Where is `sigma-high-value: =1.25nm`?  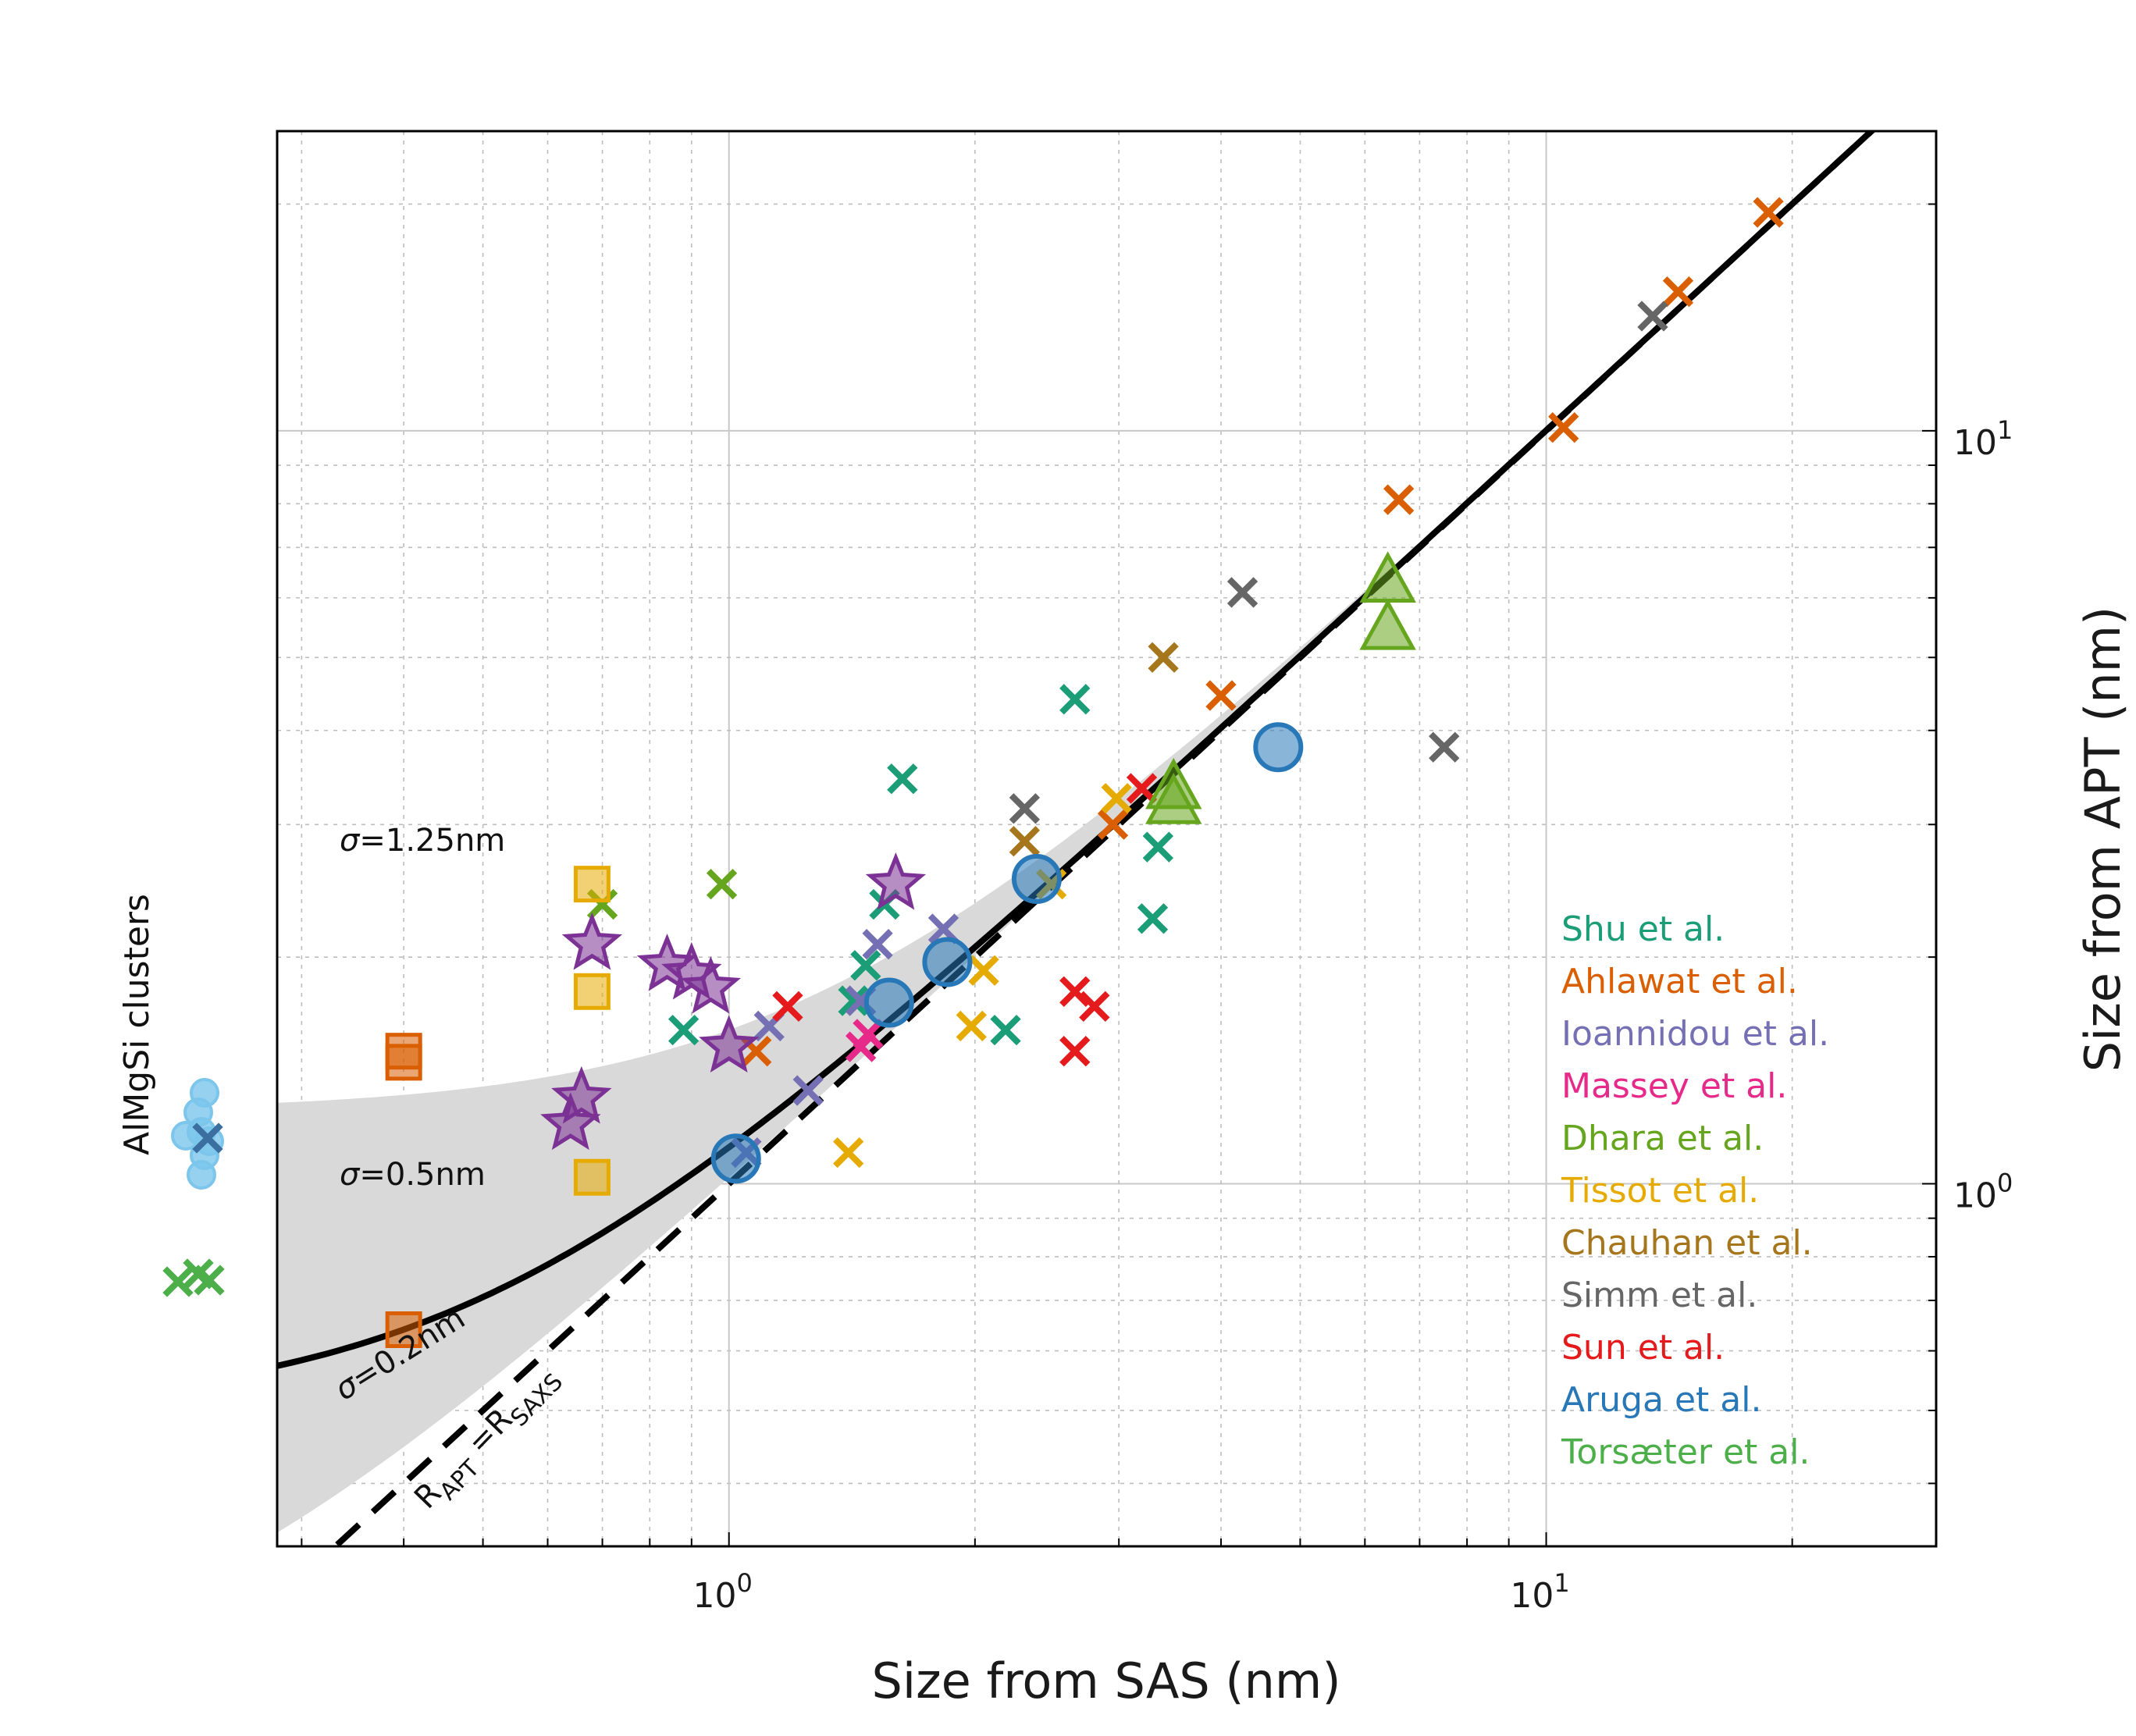 sigma-high-value: =1.25nm is located at coordinates (432, 841).